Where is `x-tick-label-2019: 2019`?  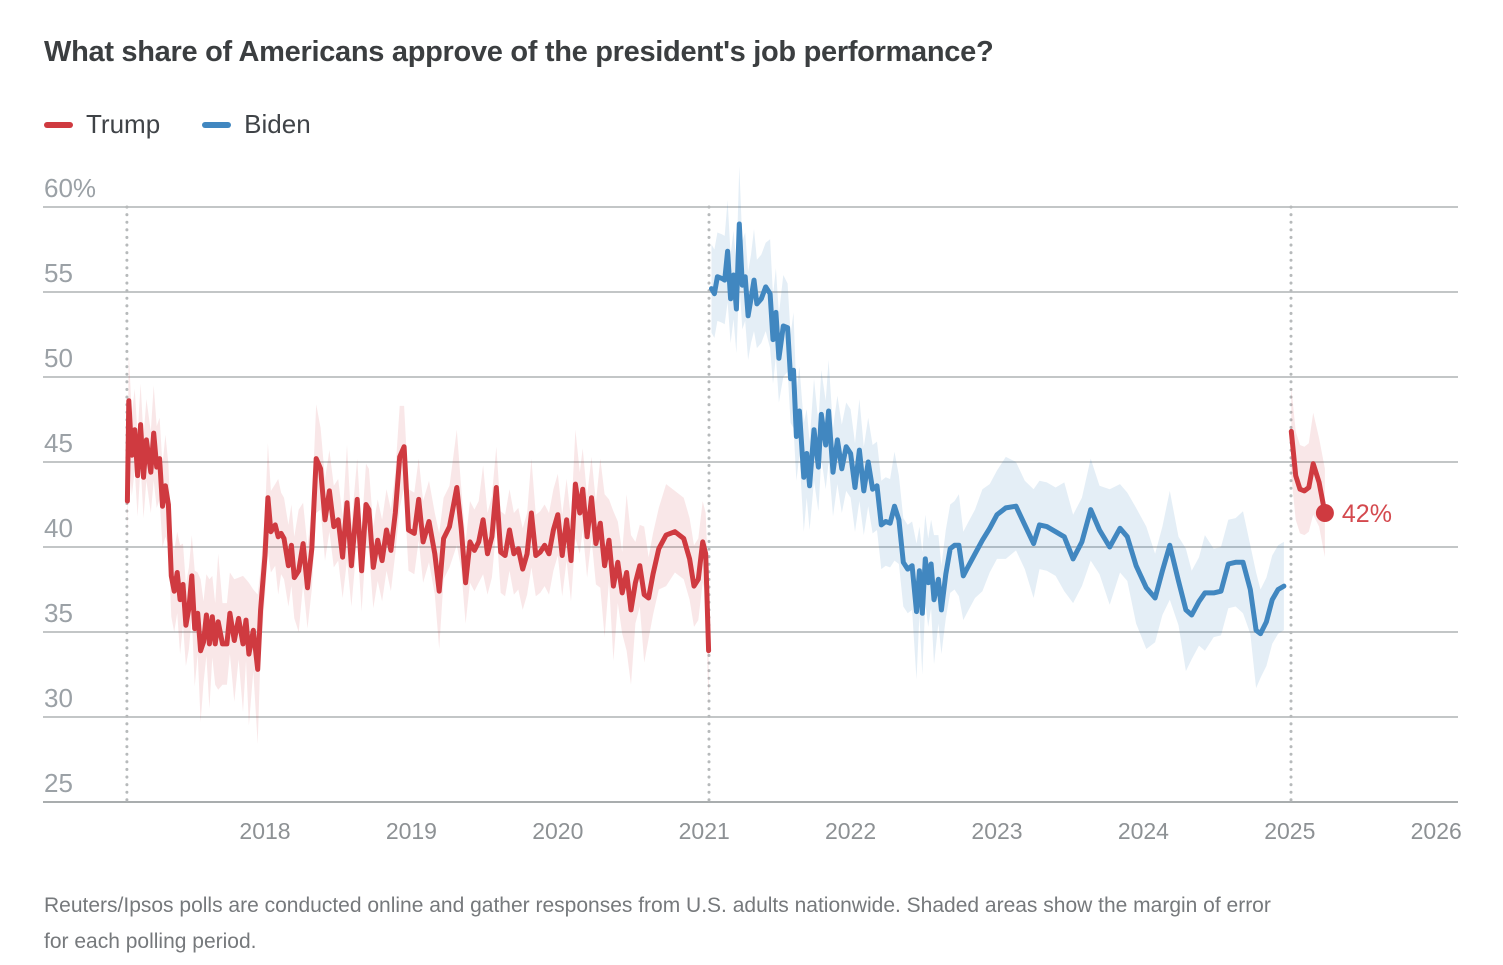 x-tick-label-2019: 2019 is located at coordinates (411, 831).